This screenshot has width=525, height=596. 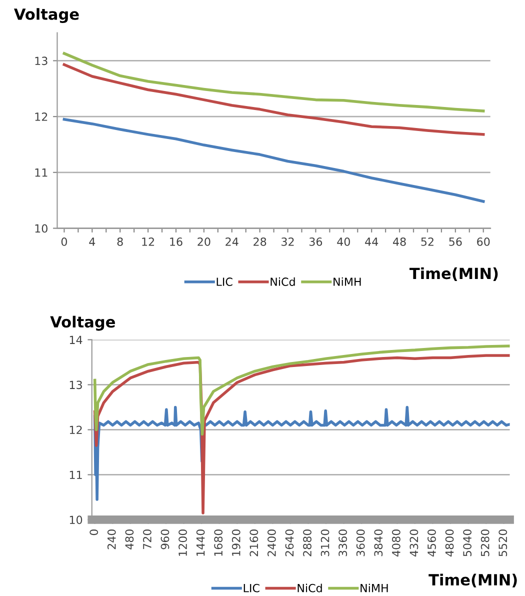 I want to click on x-tick-label: 56, so click(x=455, y=241).